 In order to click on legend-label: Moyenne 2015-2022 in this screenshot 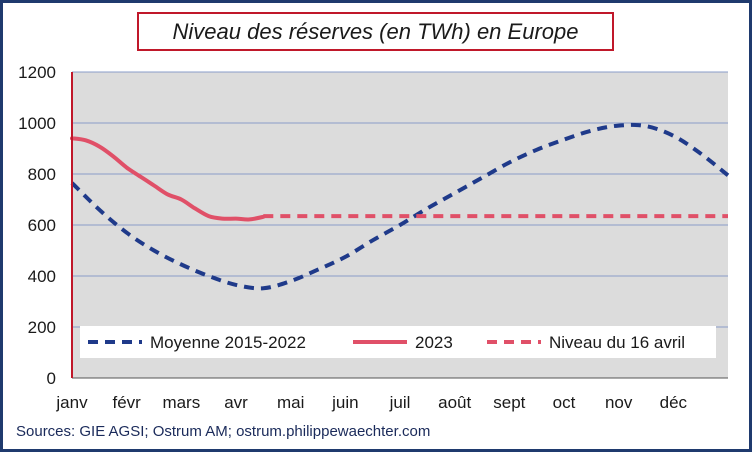, I will do `click(228, 342)`.